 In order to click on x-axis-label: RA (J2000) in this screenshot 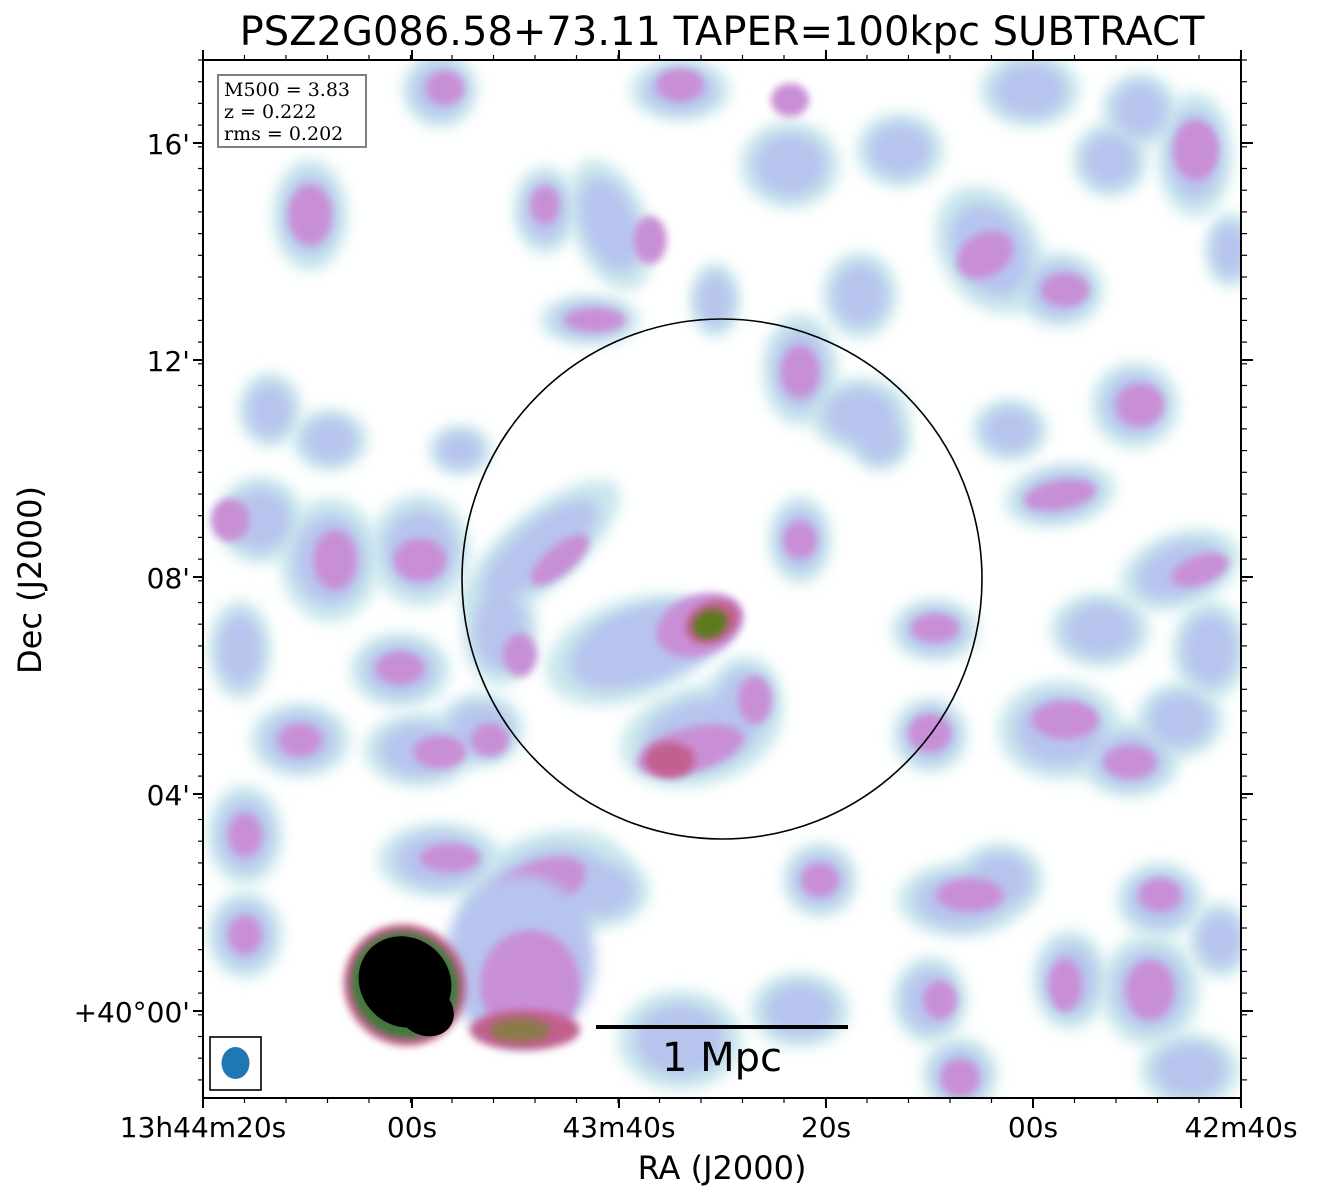, I will do `click(722, 1168)`.